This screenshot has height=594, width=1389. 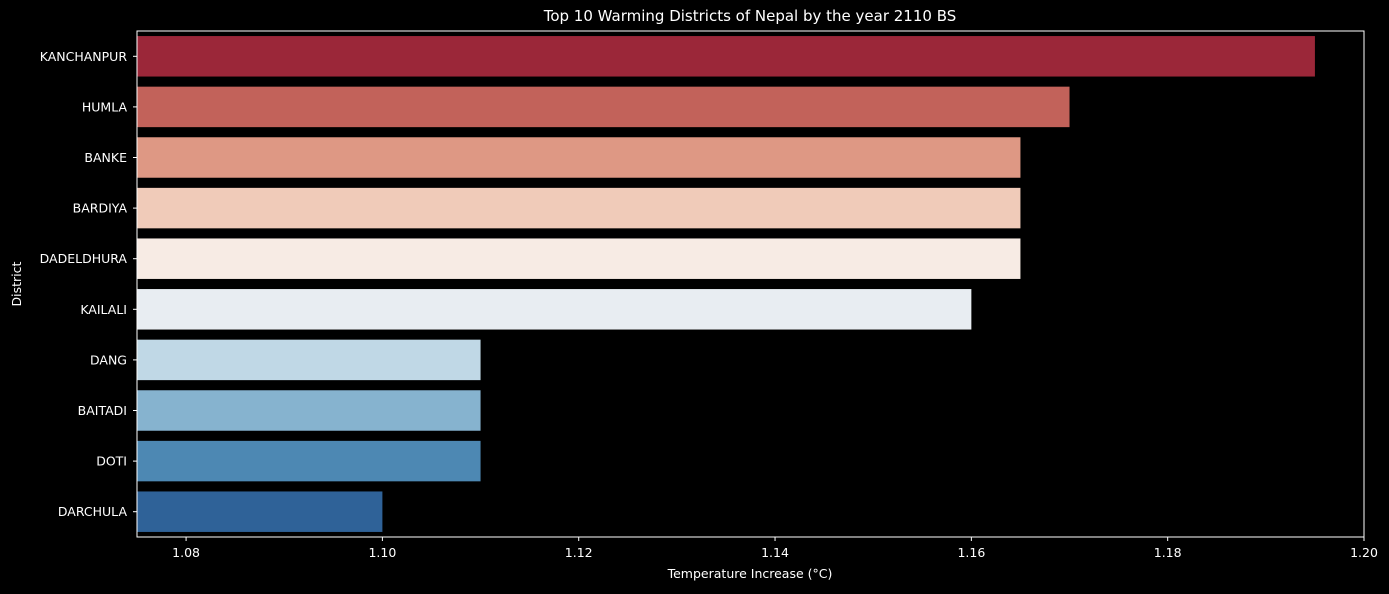 What do you see at coordinates (93, 511) in the screenshot?
I see `y-tick-label-darchula: DARCHULA` at bounding box center [93, 511].